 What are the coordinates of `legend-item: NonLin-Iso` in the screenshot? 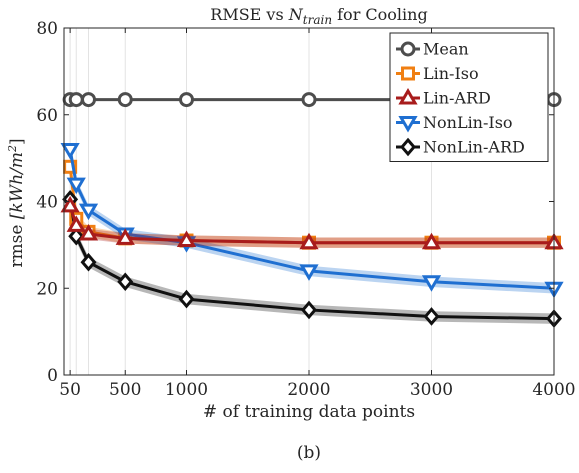 It's located at (454, 123).